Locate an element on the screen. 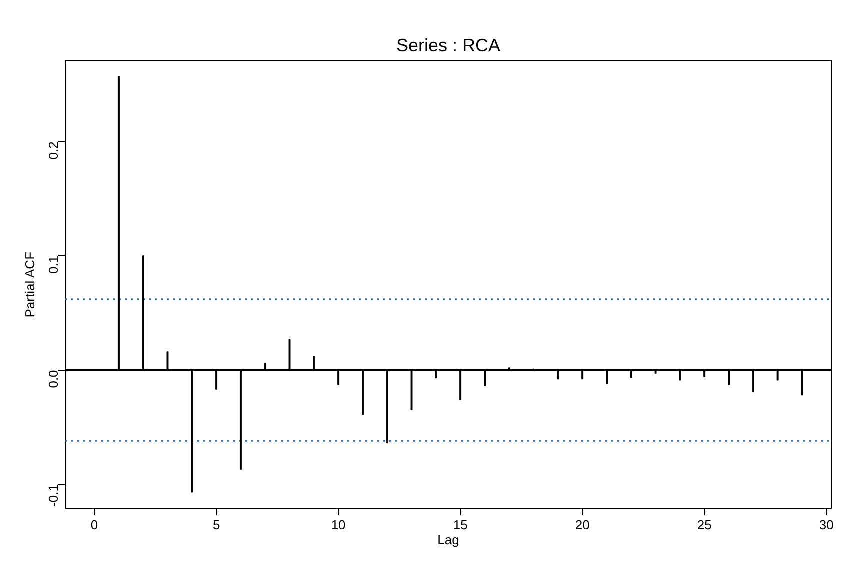 The image size is (841, 563). x-axis-title: Lag is located at coordinates (449, 540).